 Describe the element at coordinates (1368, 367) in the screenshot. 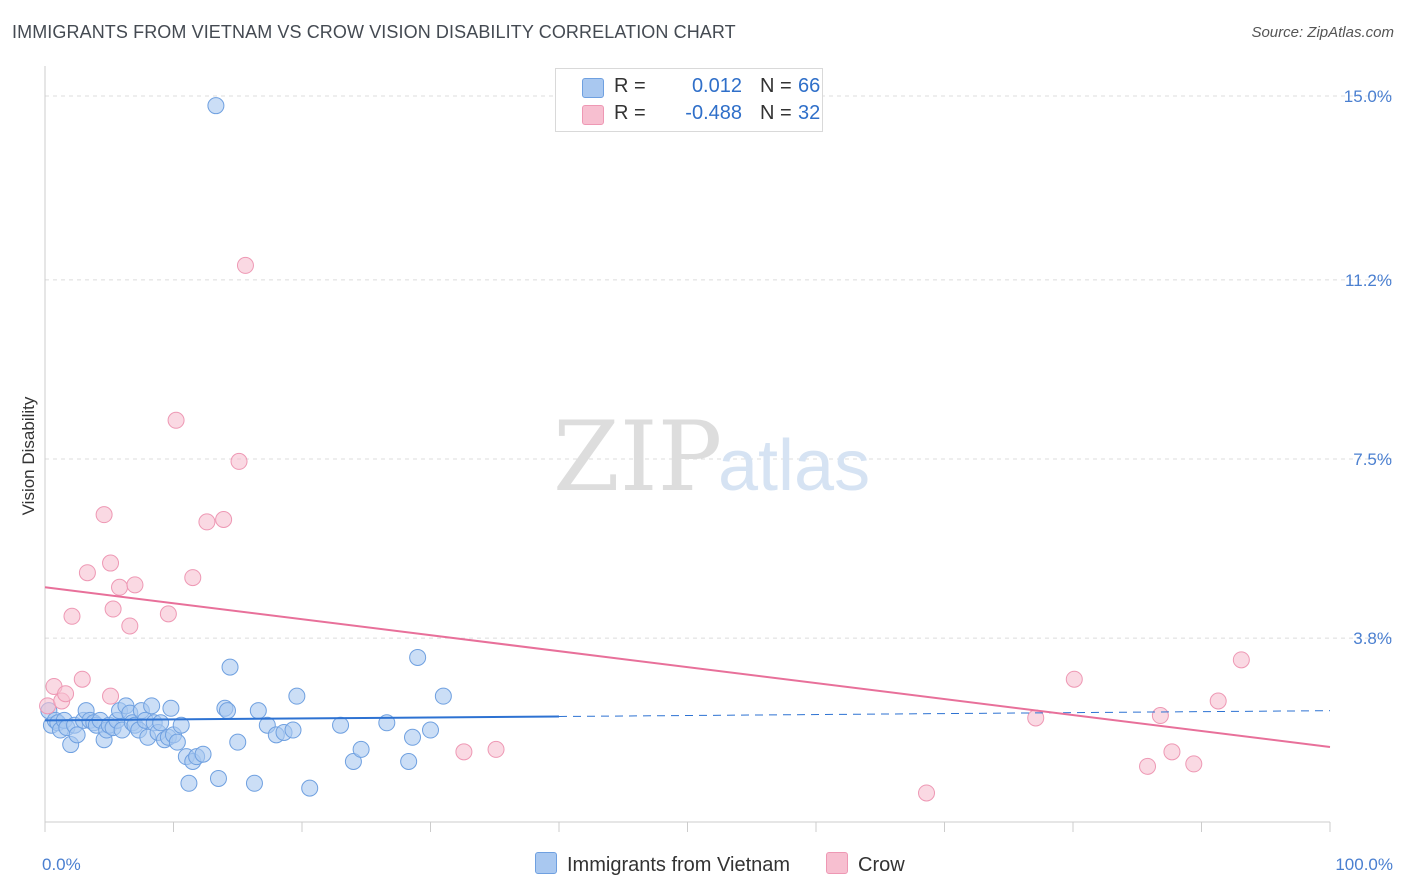

I see `y-tick-labels: 3.8% 7.5% 11.2% 15.0%` at that location.